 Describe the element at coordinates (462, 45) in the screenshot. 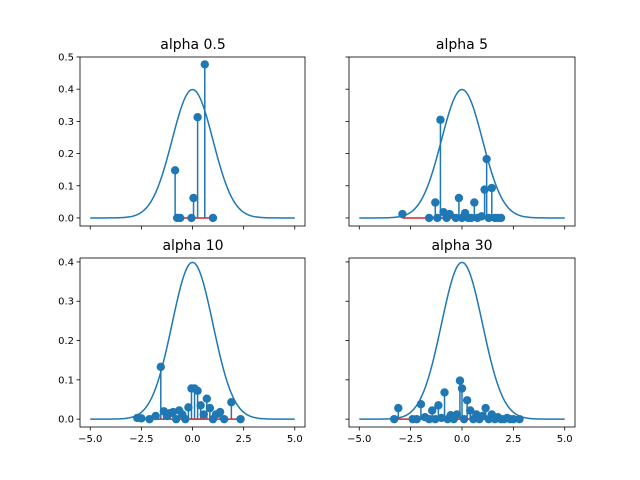

I see `subplot-title: alpha 5` at that location.